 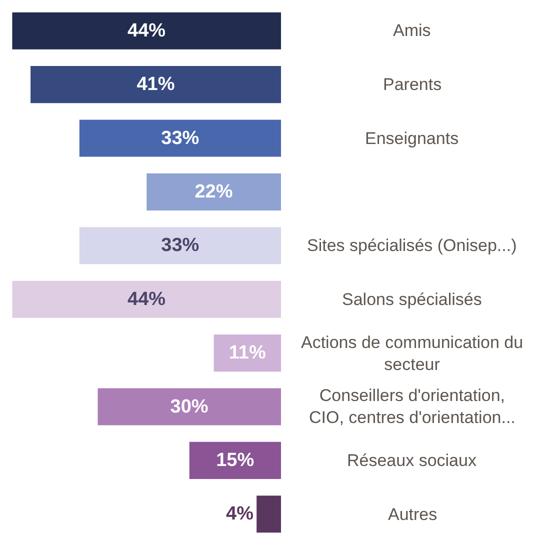 I want to click on data-label: 22%, so click(x=213, y=191).